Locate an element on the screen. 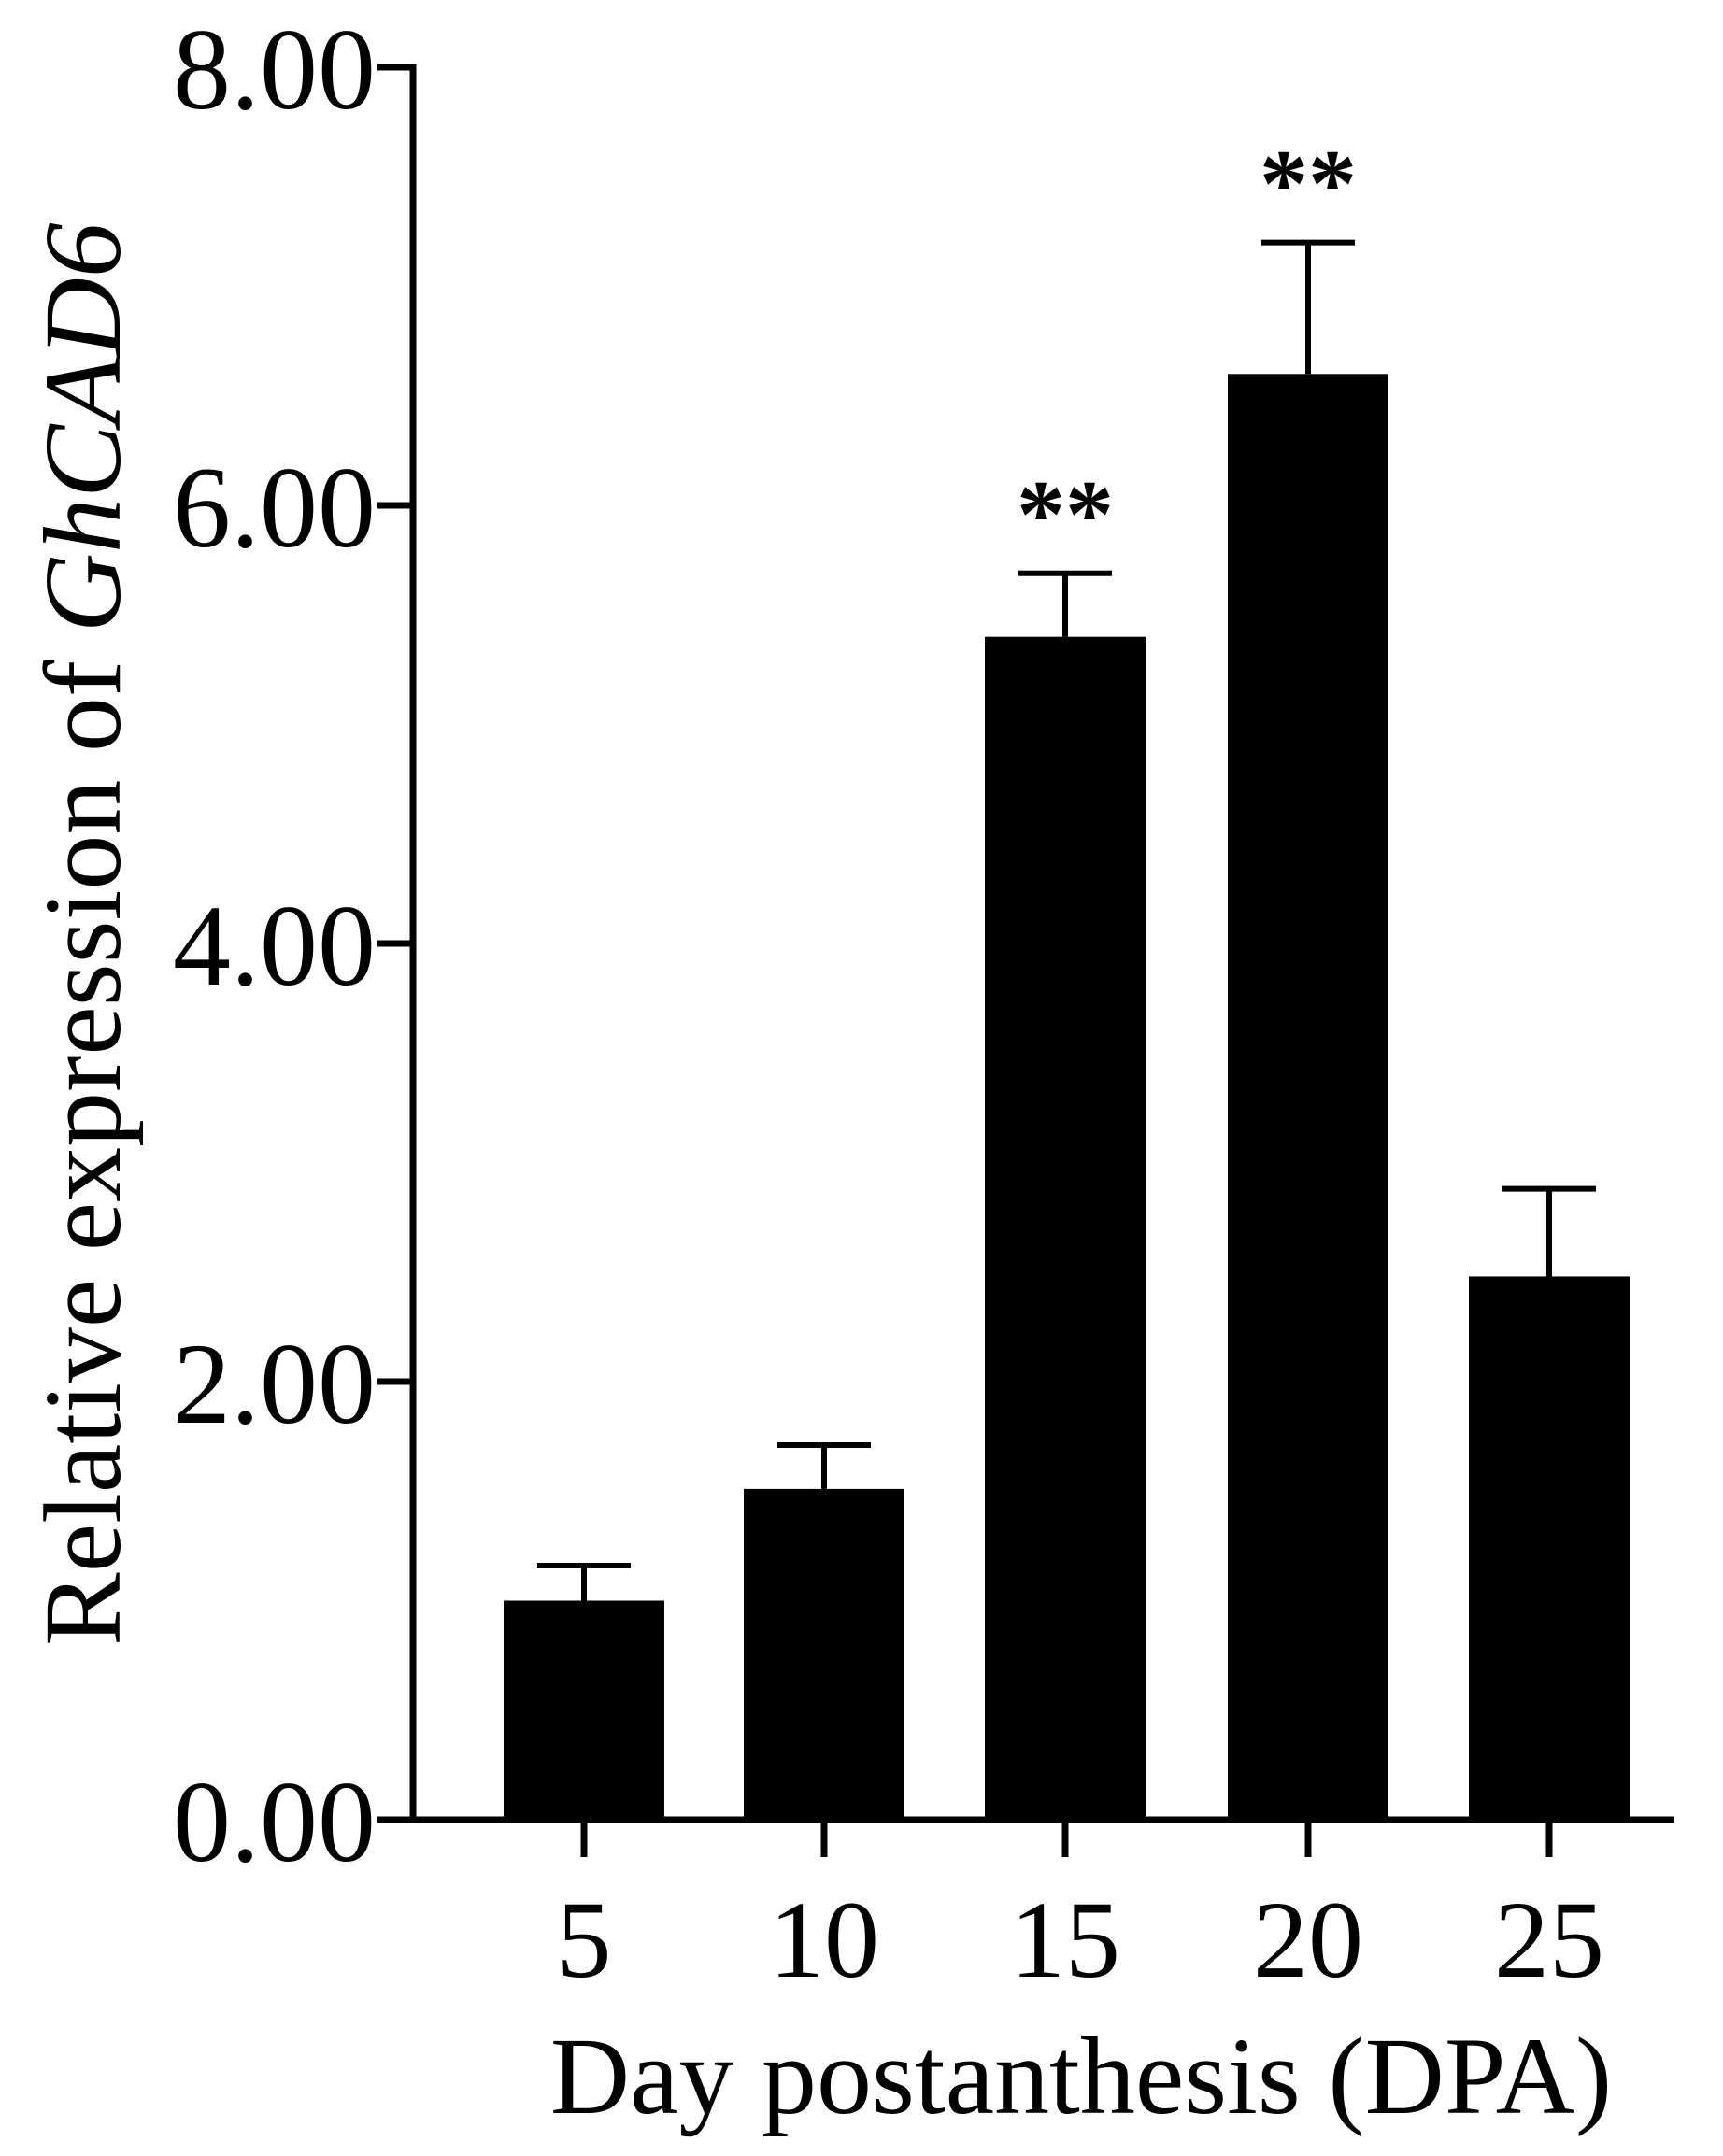 This screenshot has height=2156, width=1723. y-tick-label: 2.00 is located at coordinates (274, 1384).